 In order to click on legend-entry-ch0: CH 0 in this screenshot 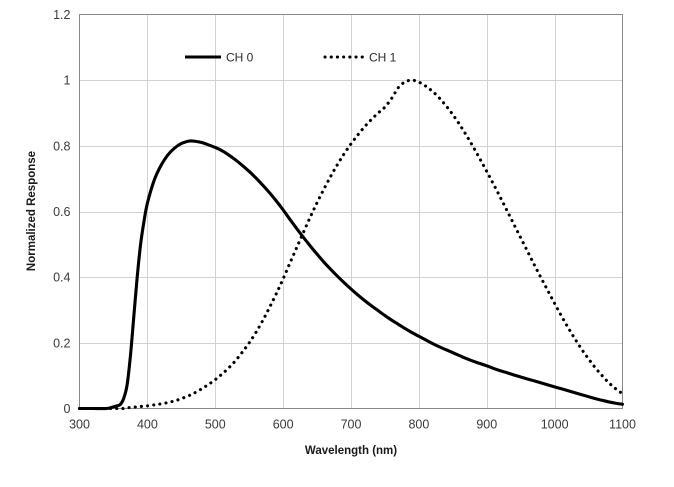, I will do `click(219, 58)`.